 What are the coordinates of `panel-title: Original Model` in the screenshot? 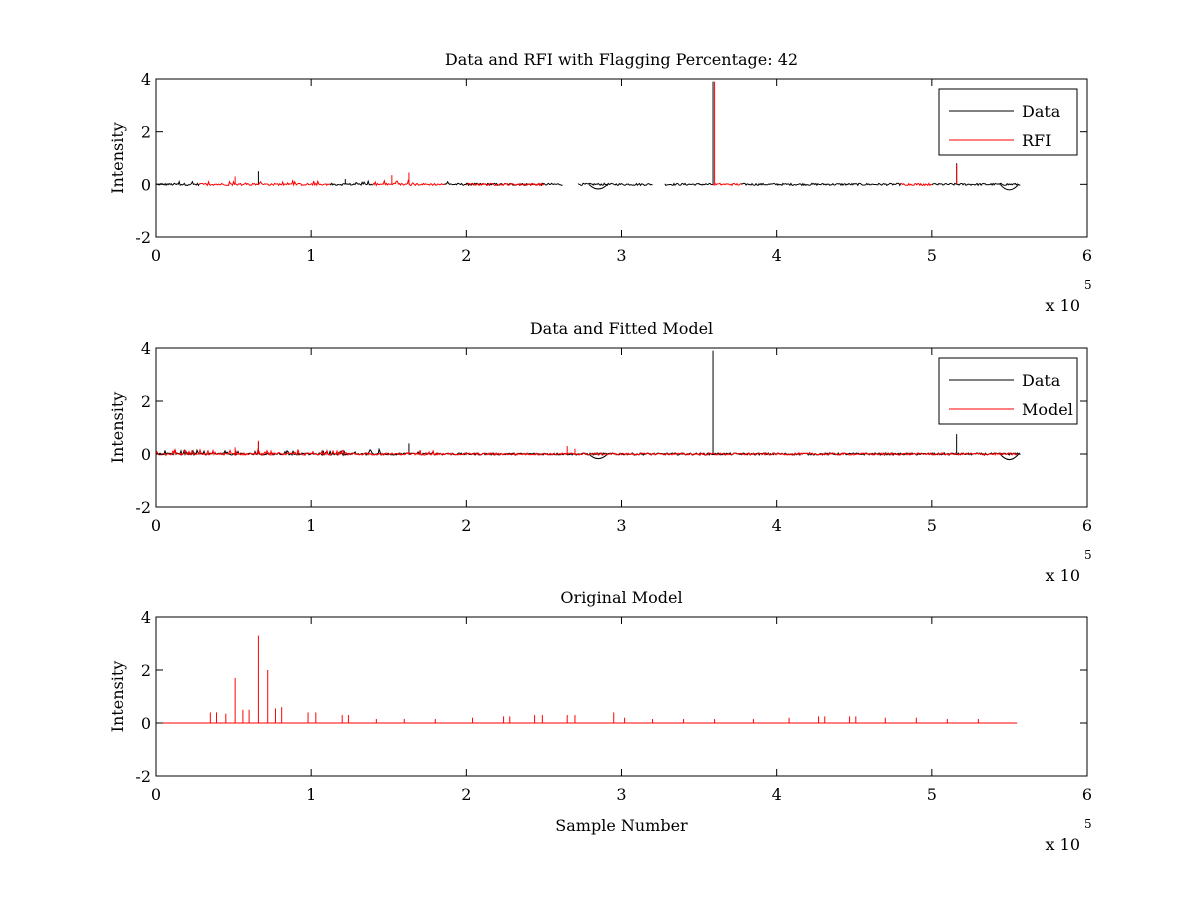 It's located at (621, 597).